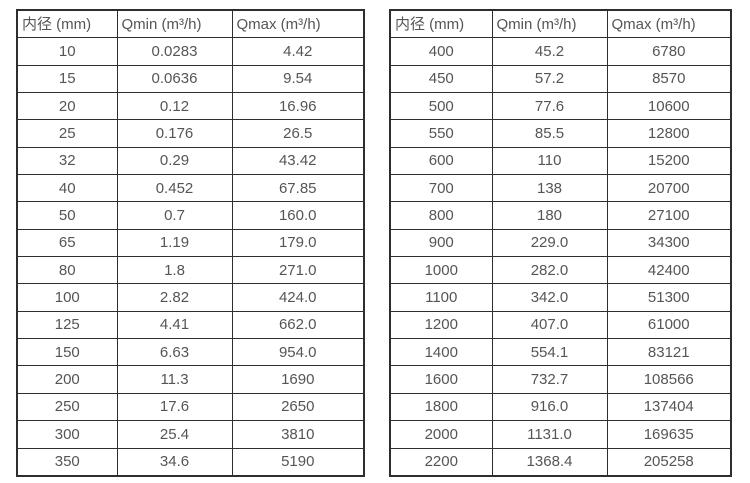 This screenshot has width=750, height=483. I want to click on table-row: 50 0.7 160.0, so click(190, 215).